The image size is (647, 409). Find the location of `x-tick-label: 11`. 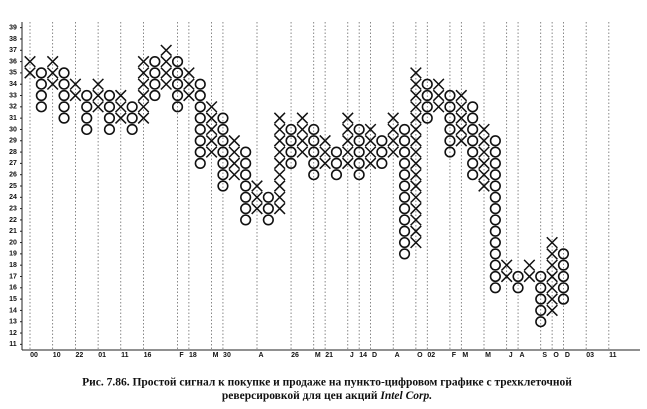

x-tick-label: 11 is located at coordinates (125, 355).